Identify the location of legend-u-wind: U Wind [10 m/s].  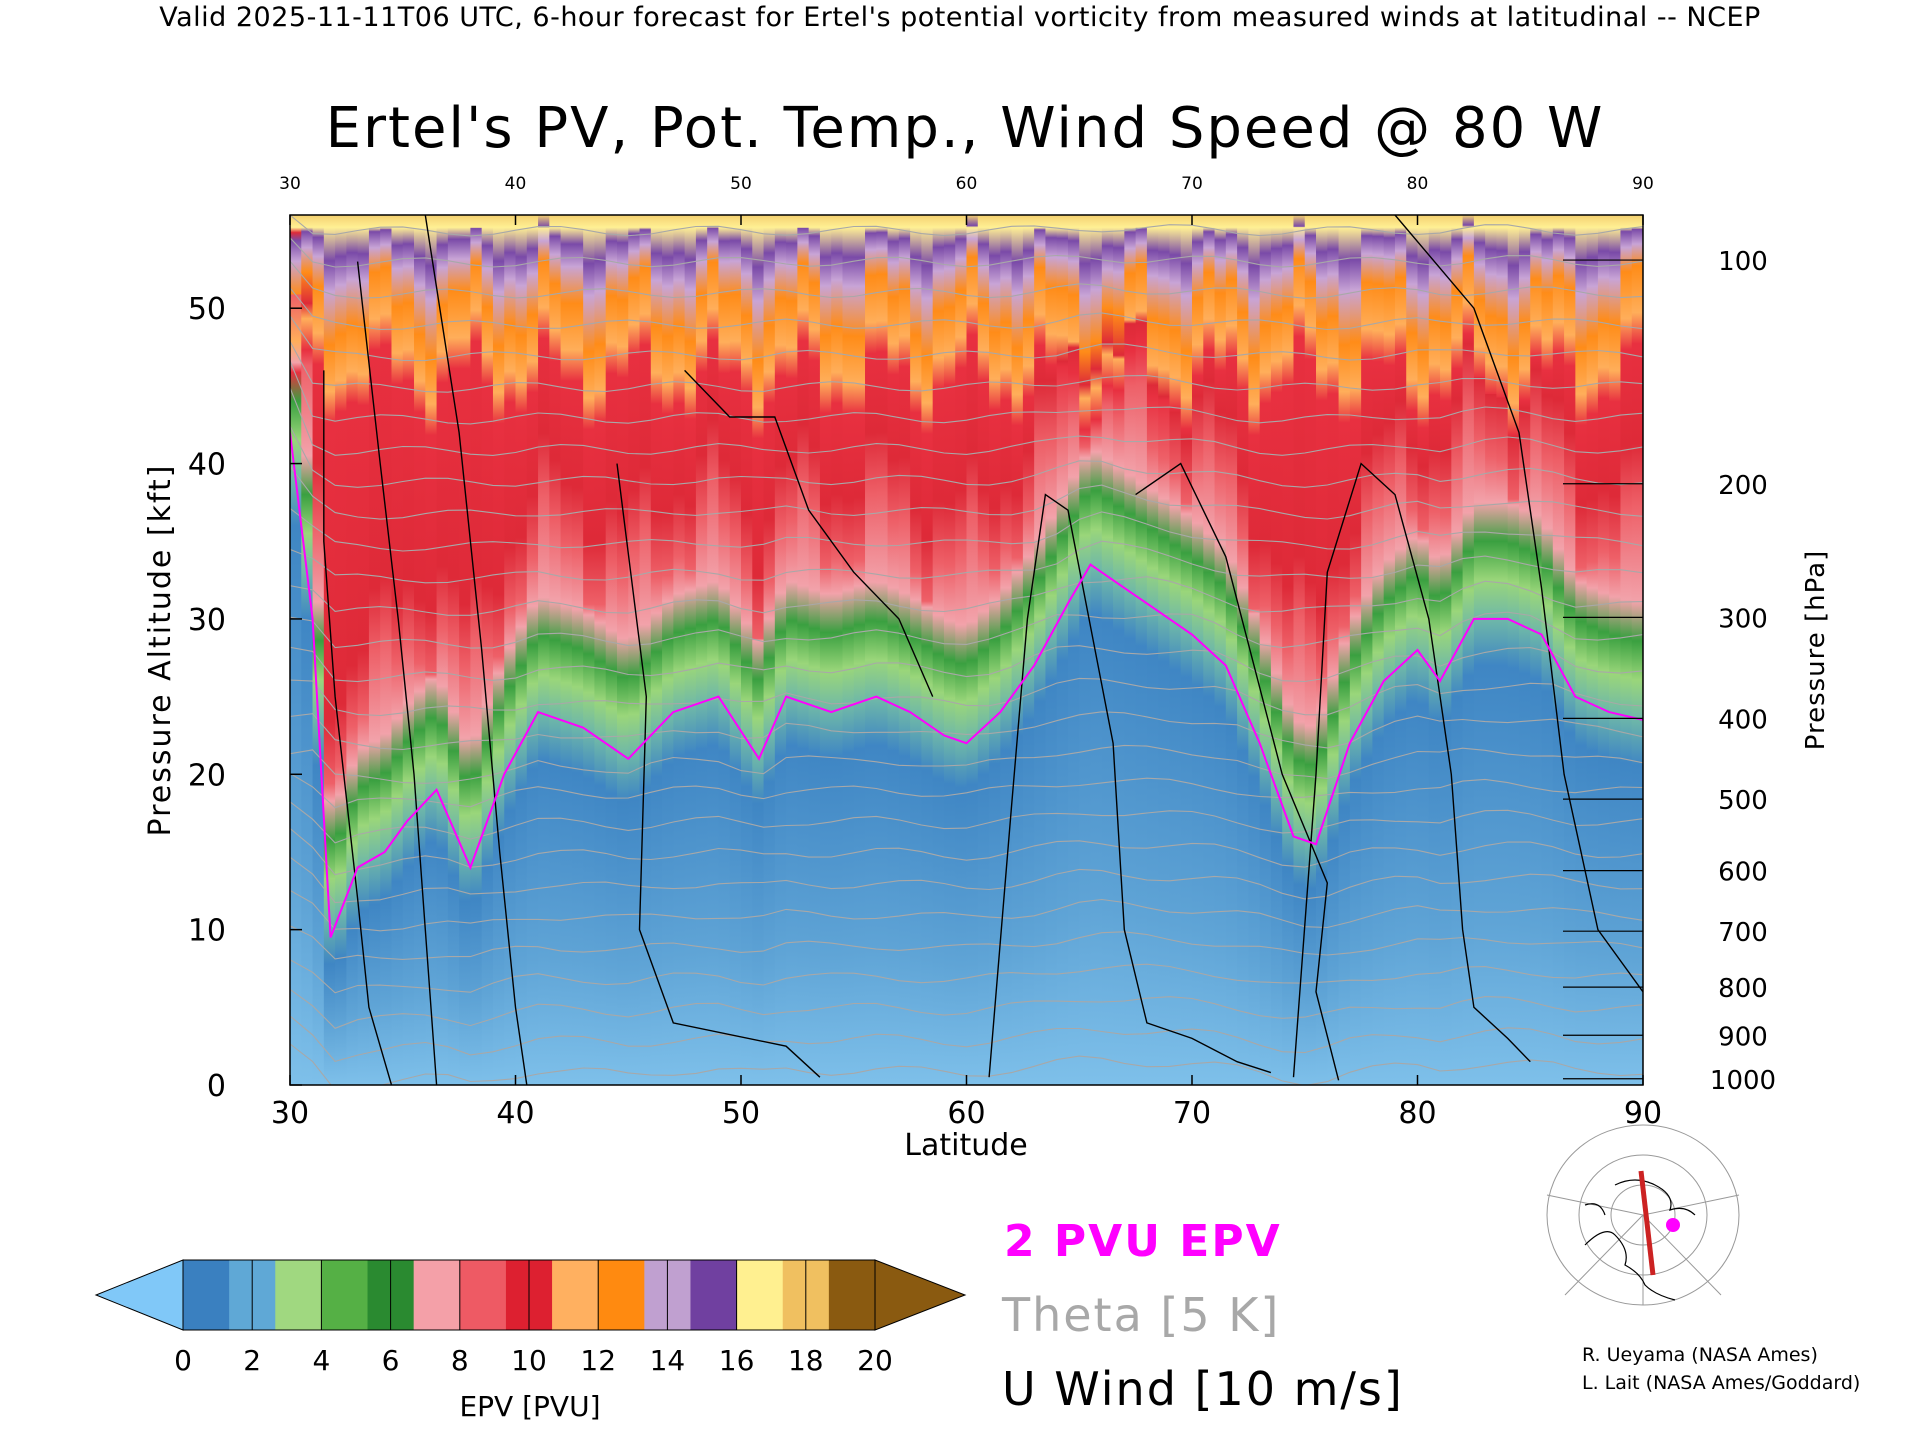
(1203, 1389).